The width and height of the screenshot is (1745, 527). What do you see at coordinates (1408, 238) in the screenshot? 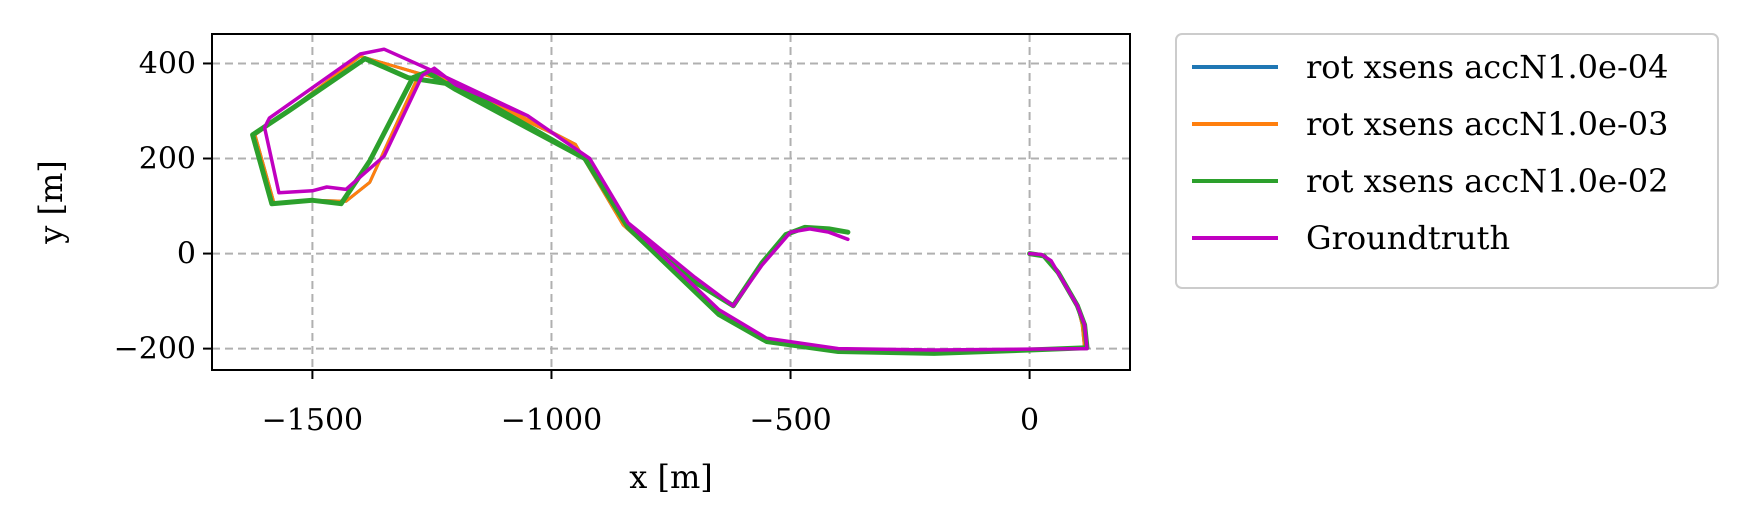
I see `legend-label-4: Groundtruth` at bounding box center [1408, 238].